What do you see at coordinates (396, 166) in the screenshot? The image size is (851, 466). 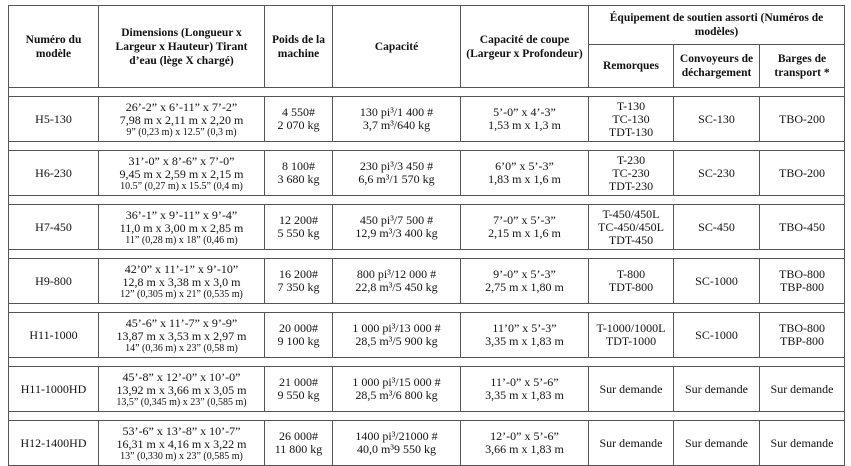 I see `capacity-imperial: 230 pi³/3 450 #` at bounding box center [396, 166].